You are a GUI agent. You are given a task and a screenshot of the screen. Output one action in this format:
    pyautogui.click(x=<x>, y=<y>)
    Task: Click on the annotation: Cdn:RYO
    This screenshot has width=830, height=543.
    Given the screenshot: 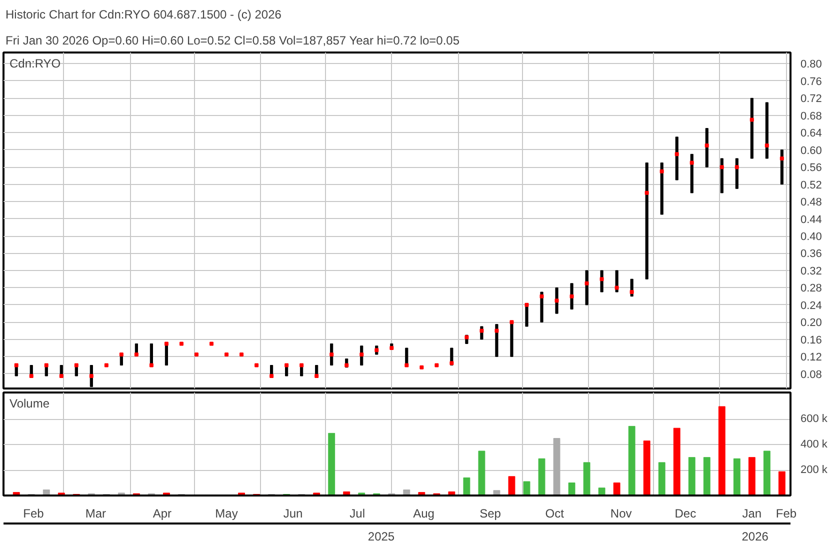 What is the action you would take?
    pyautogui.click(x=35, y=63)
    